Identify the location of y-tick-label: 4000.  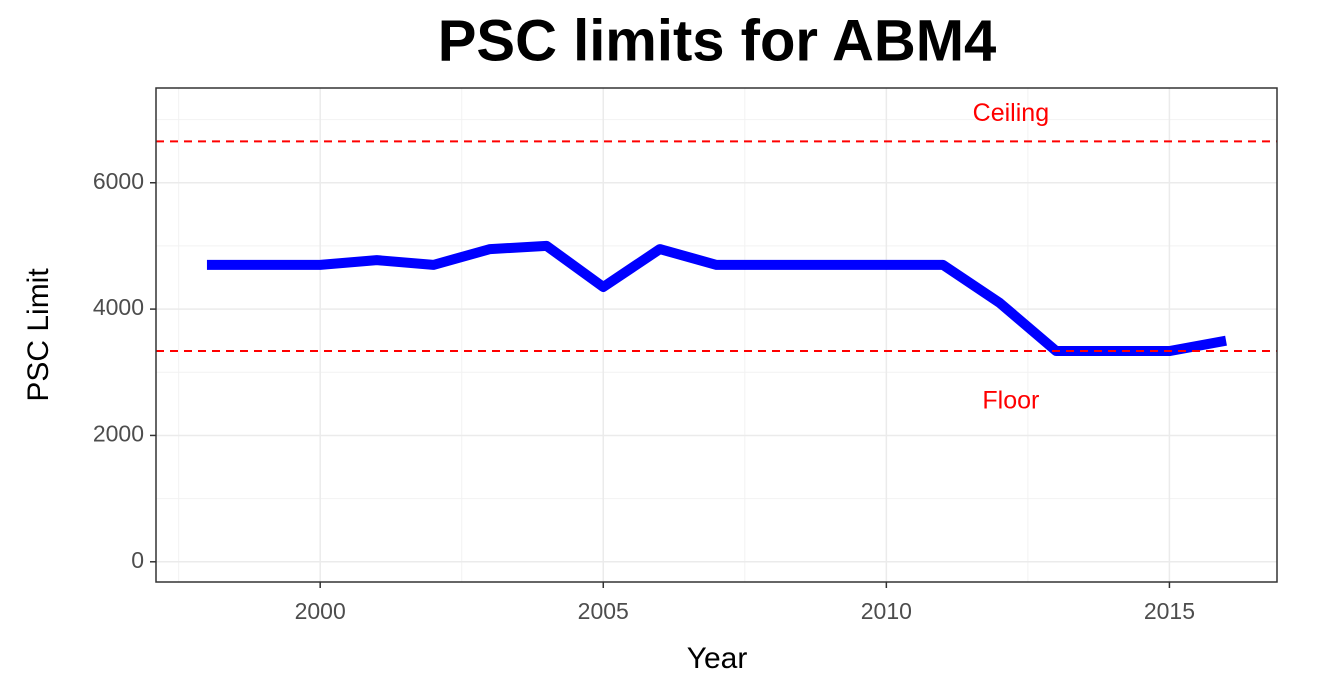
(118, 307).